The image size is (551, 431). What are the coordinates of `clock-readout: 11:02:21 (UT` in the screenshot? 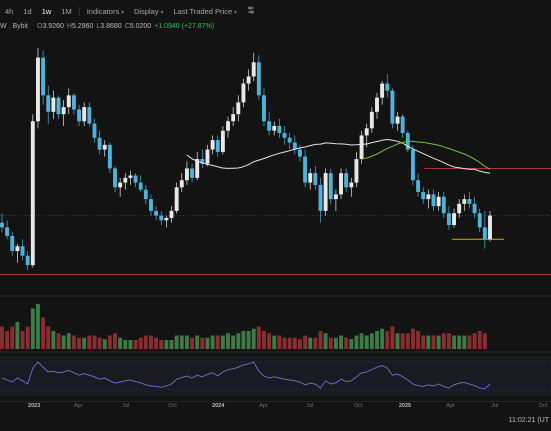 It's located at (528, 420).